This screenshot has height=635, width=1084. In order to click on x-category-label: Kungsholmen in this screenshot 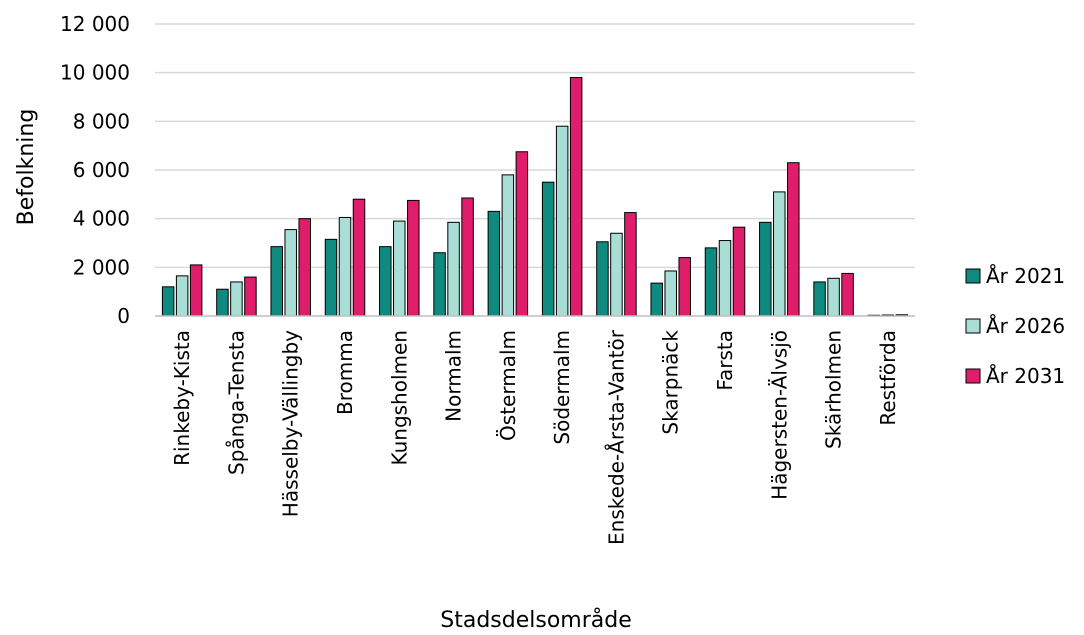, I will do `click(399, 398)`.